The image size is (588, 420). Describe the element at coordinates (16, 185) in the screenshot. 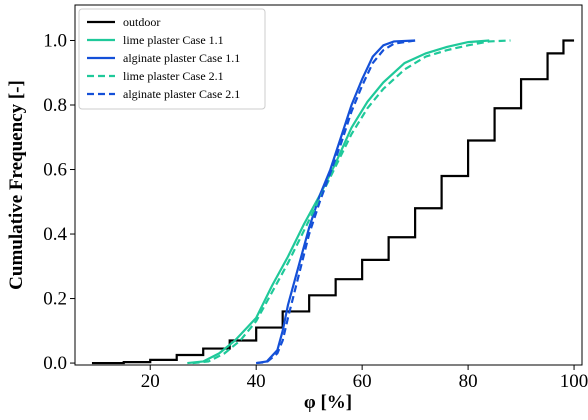

I see `y-axis-label: Cumulative Frequency [-]` at that location.